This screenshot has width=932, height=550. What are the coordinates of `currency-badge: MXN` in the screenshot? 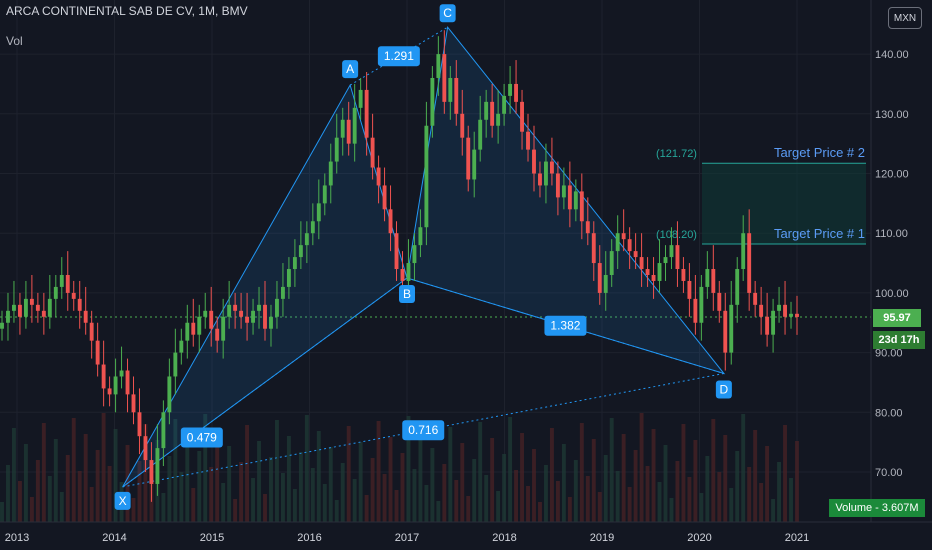 It's located at (905, 18).